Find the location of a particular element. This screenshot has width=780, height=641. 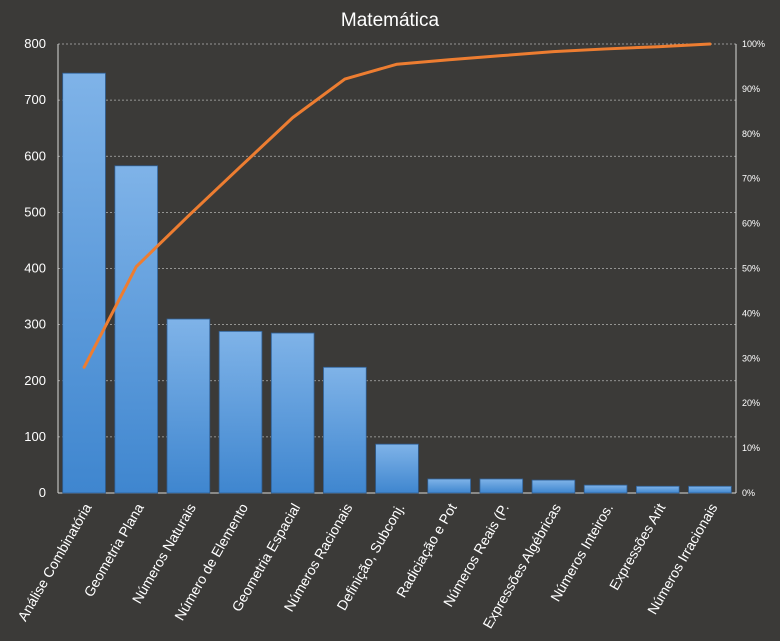

y-axis-left: 0 100 200 300 400 500 600 700 800 is located at coordinates (35, 268).